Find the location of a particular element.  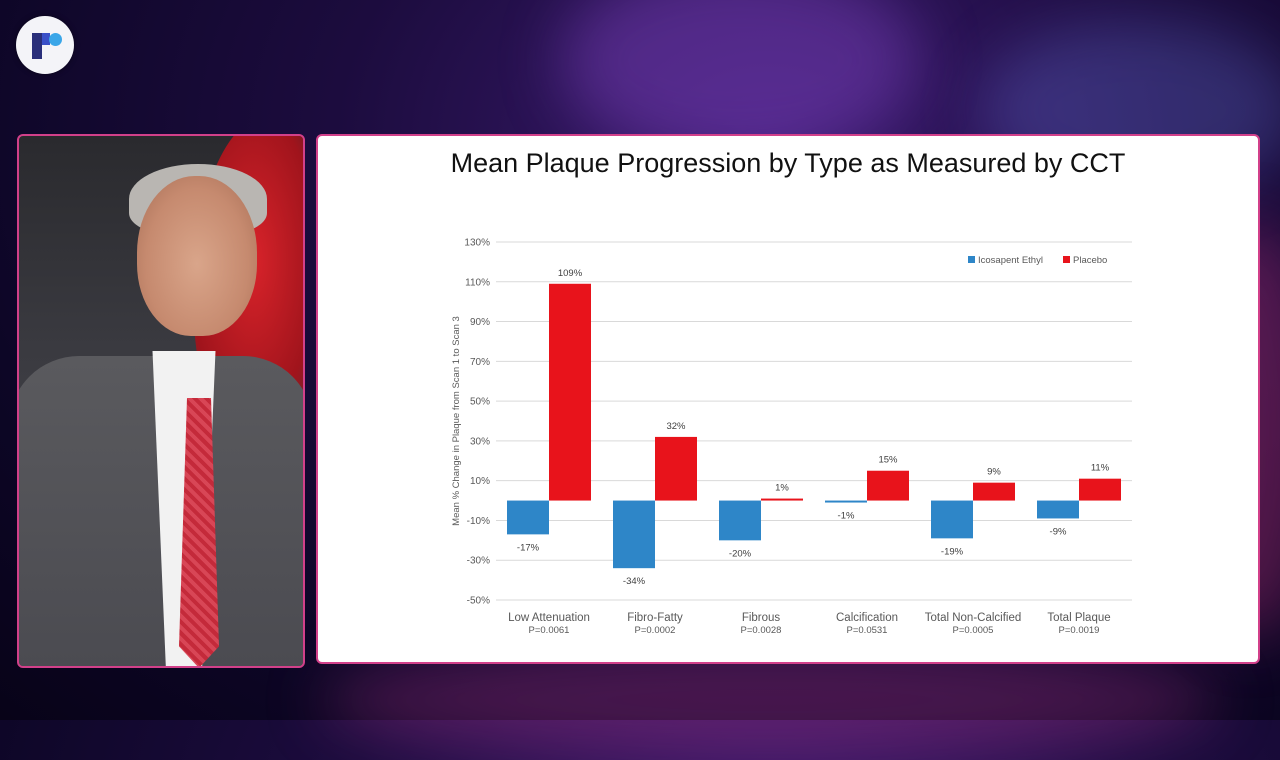

y-tick-label: 70% is located at coordinates (480, 362).